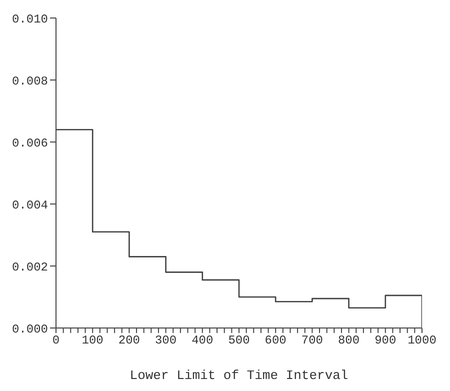 The image size is (450, 391). Describe the element at coordinates (30, 329) in the screenshot. I see `y-tick-label: 0.000` at that location.